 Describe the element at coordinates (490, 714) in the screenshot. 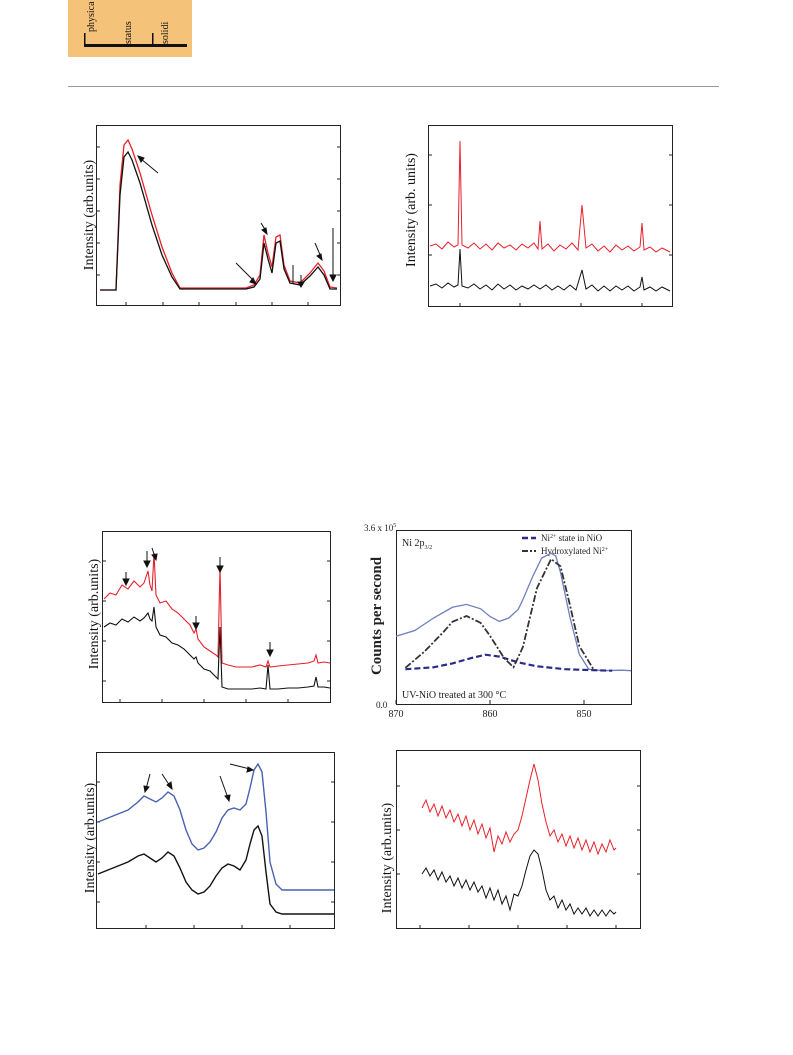

I see `fig2b-xtick-label-1: 860` at that location.